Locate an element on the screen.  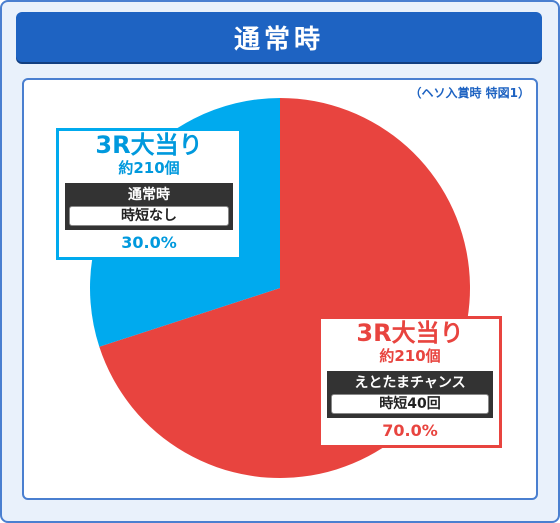
callout-etotama-mode-detail: 時短40回 is located at coordinates (410, 404).